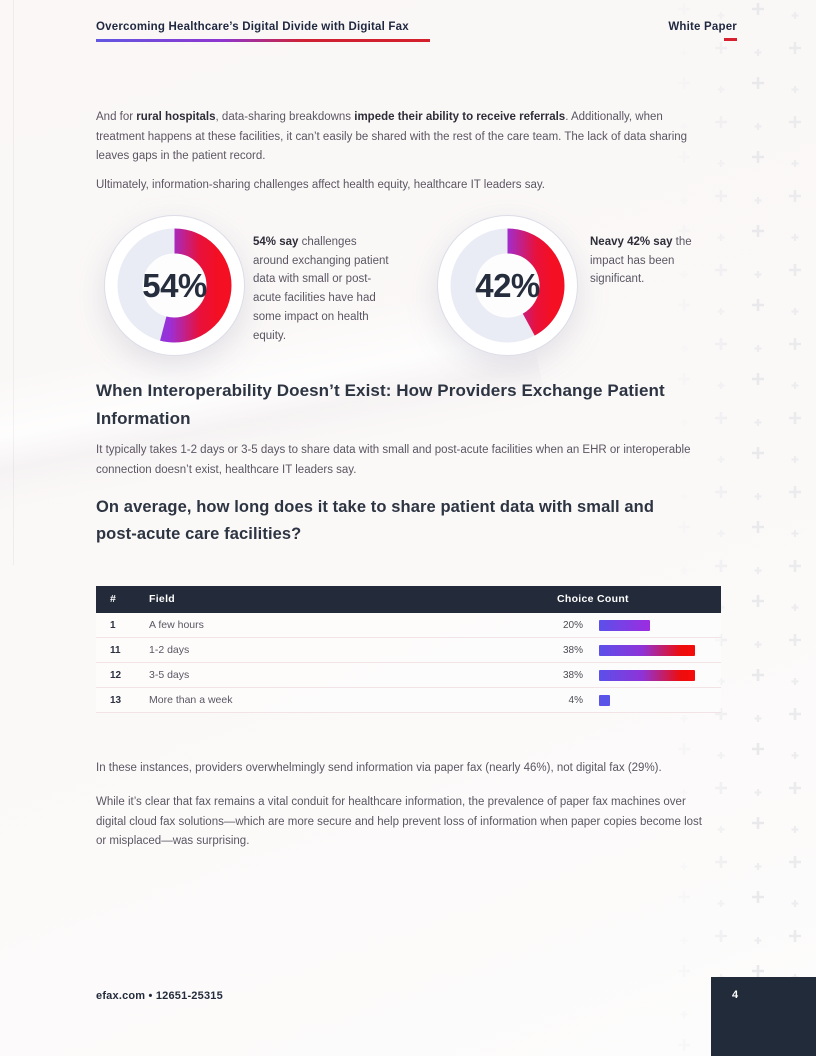 This screenshot has width=816, height=1056. I want to click on row-field: More than a week, so click(191, 700).